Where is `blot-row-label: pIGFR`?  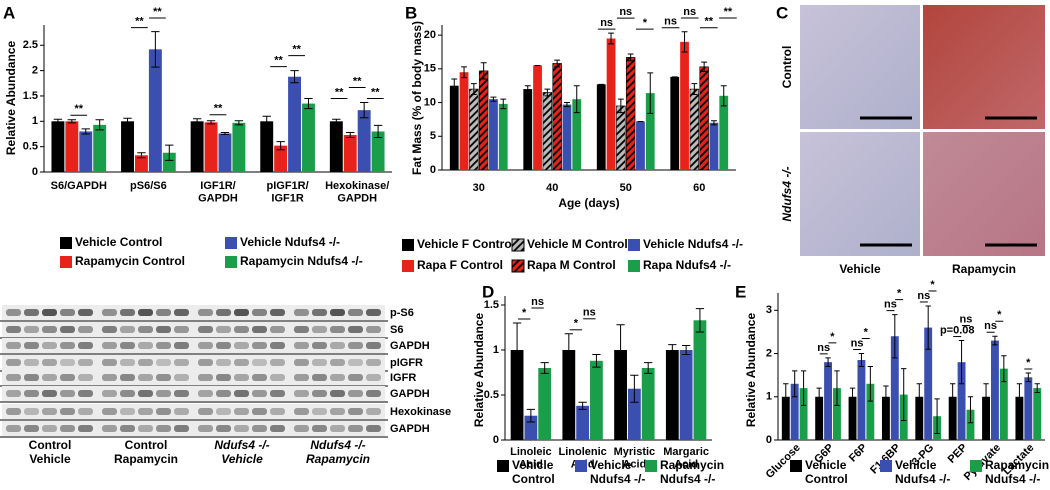 blot-row-label: pIGFR is located at coordinates (406, 363).